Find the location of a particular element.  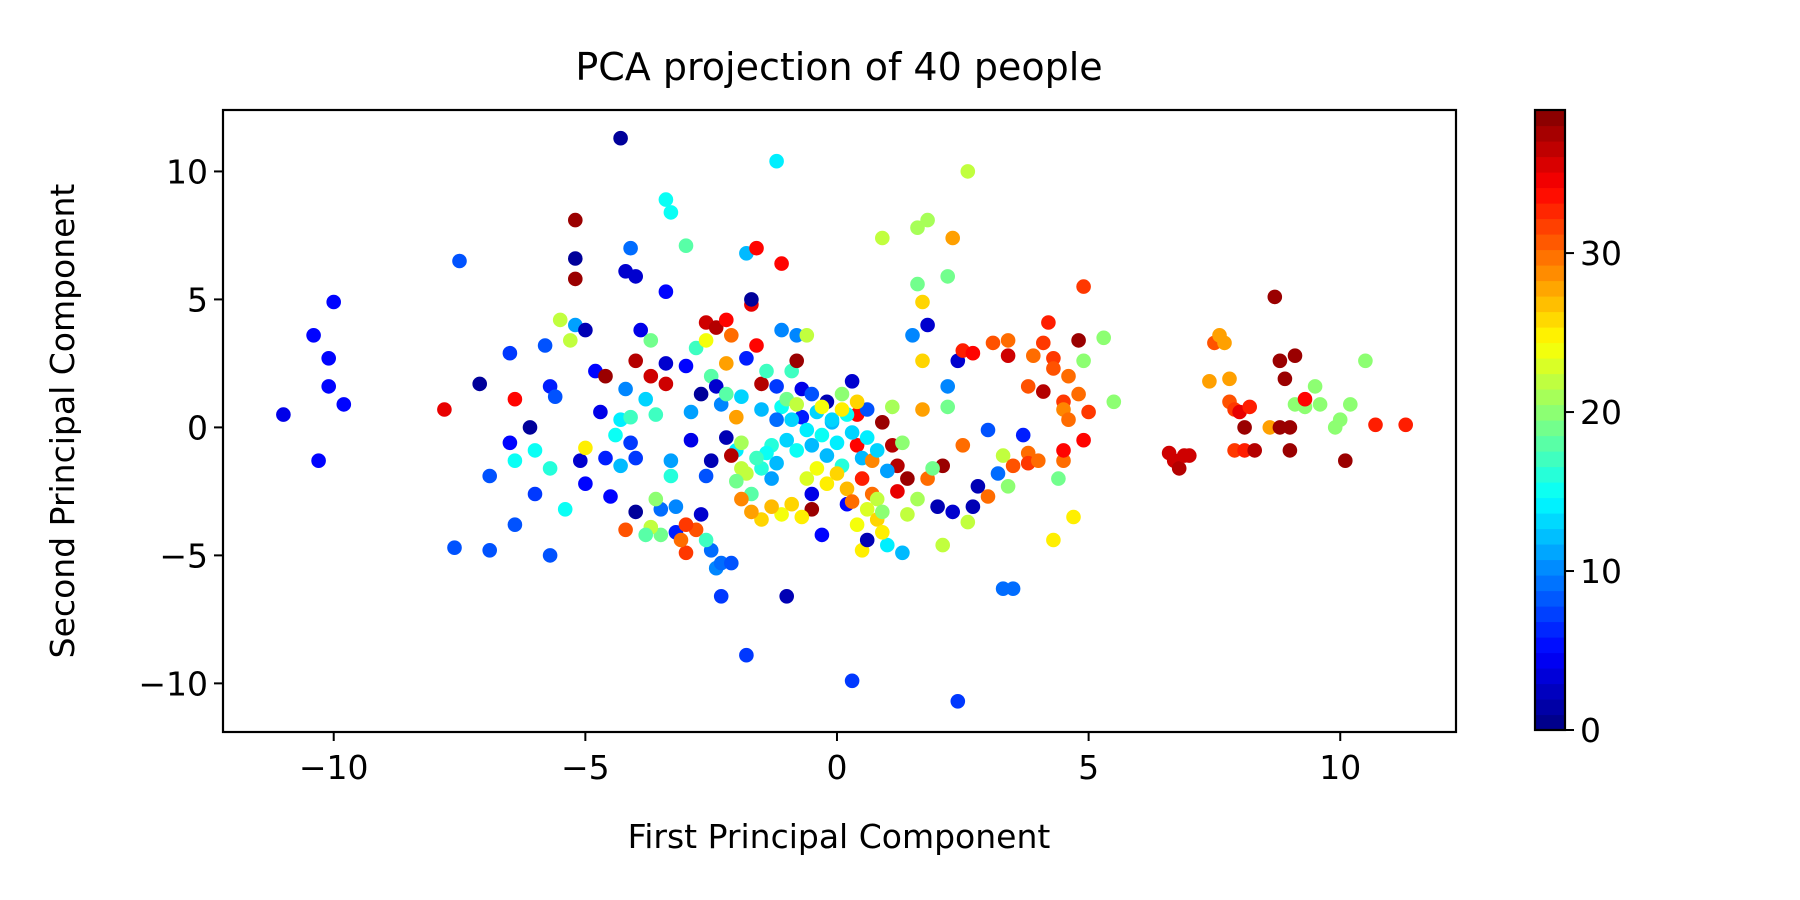

y-tick-label: −10 is located at coordinates (173, 683).